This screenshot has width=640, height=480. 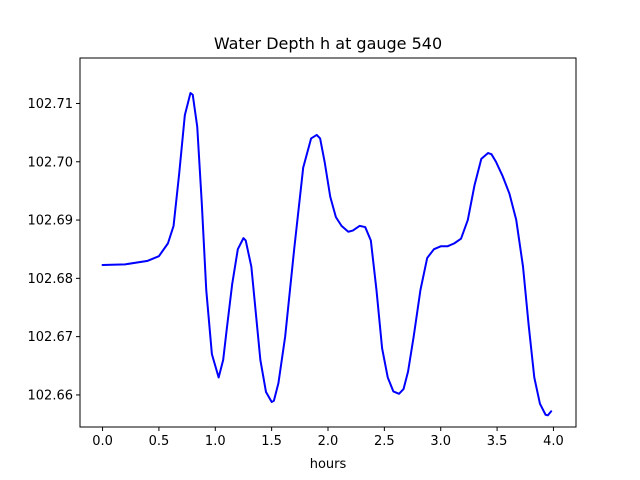 I want to click on x-tick-label: 1.5, so click(x=271, y=441).